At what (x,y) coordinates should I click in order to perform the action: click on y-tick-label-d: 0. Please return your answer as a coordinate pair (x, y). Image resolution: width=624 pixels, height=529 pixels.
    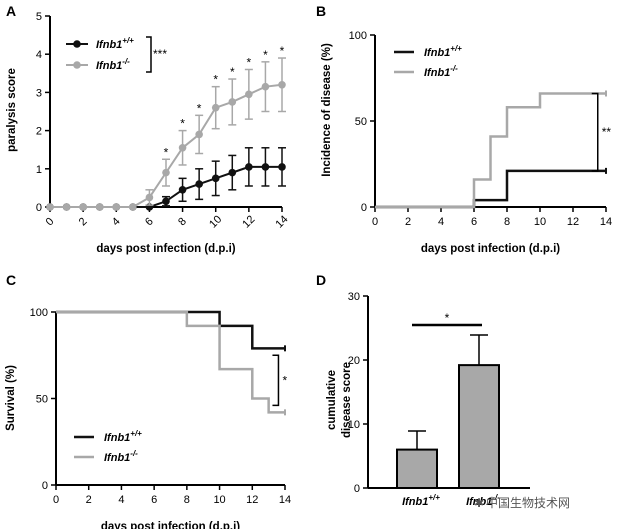
    Looking at the image, I should click on (357, 489).